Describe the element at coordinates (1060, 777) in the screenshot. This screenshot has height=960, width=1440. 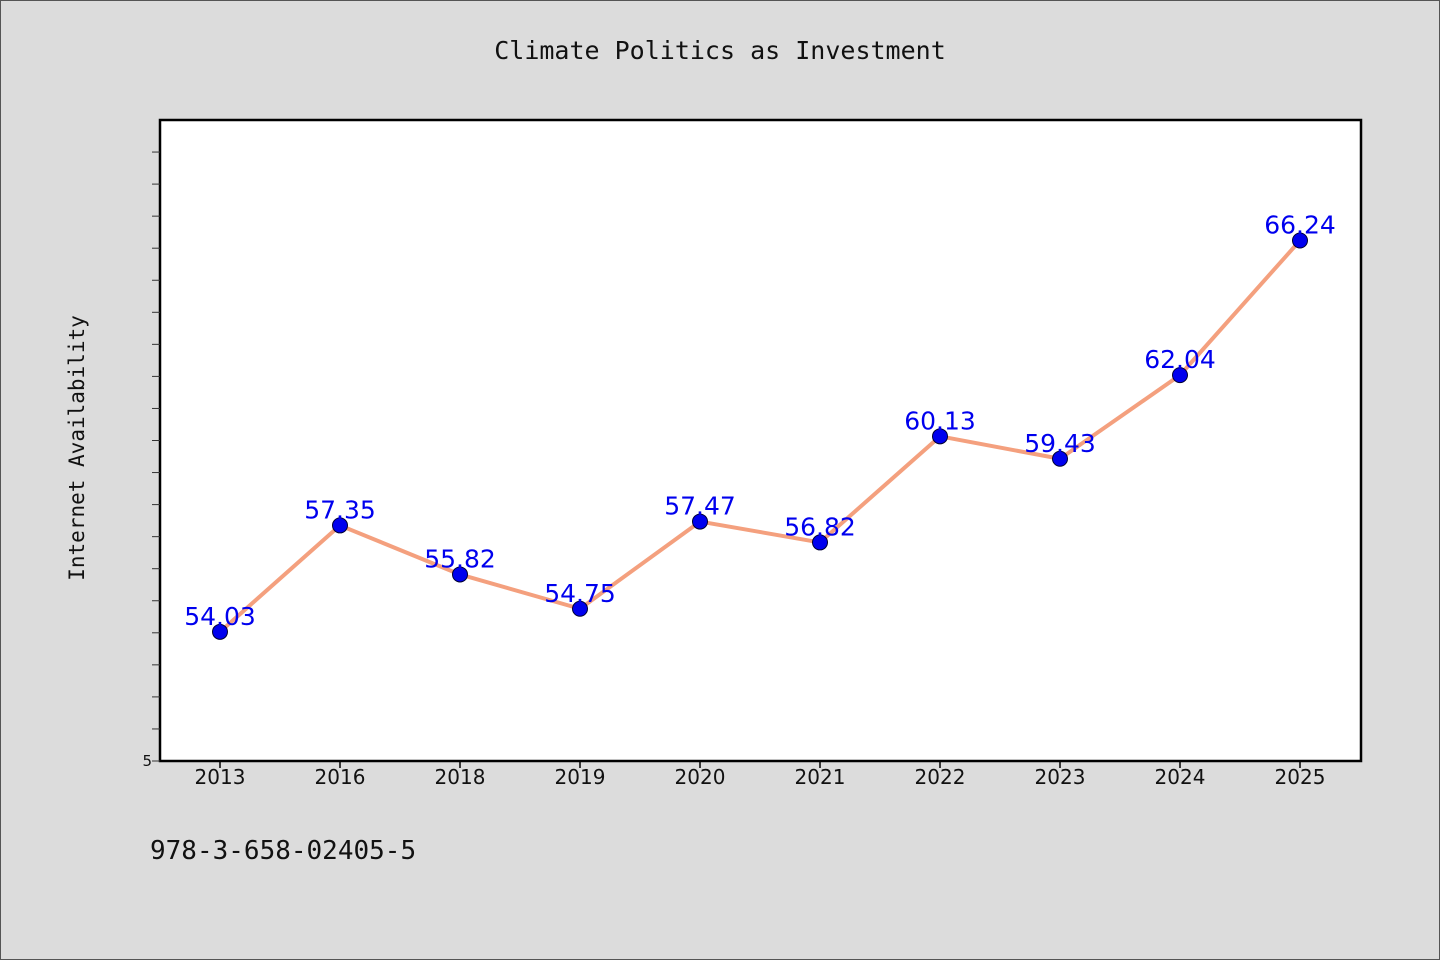
I see `x-tick-label: 2023` at that location.